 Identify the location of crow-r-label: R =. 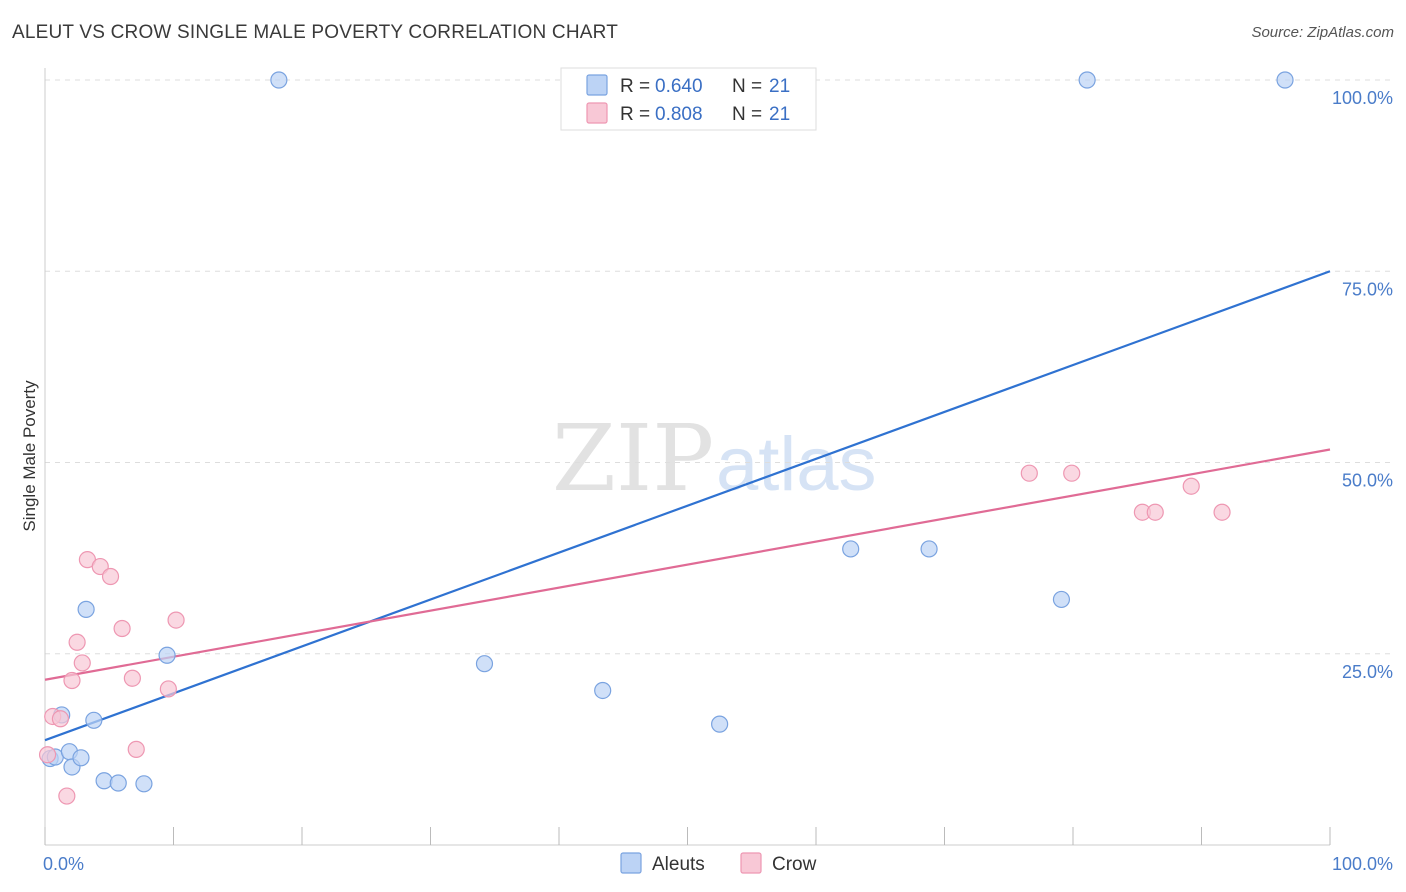
(635, 114).